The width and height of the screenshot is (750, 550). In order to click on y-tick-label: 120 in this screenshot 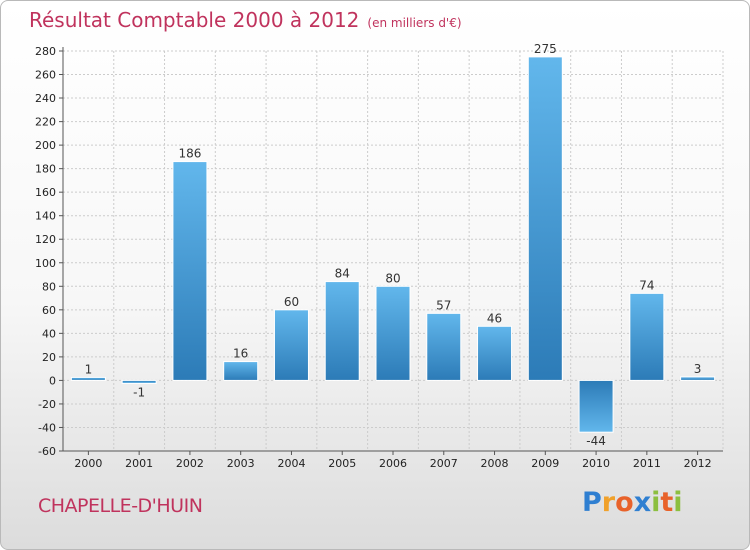, I will do `click(45, 239)`.